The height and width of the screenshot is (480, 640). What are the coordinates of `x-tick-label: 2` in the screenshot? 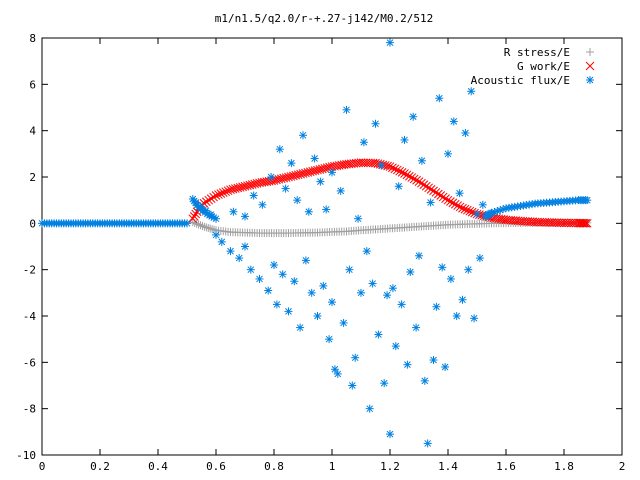 It's located at (622, 466).